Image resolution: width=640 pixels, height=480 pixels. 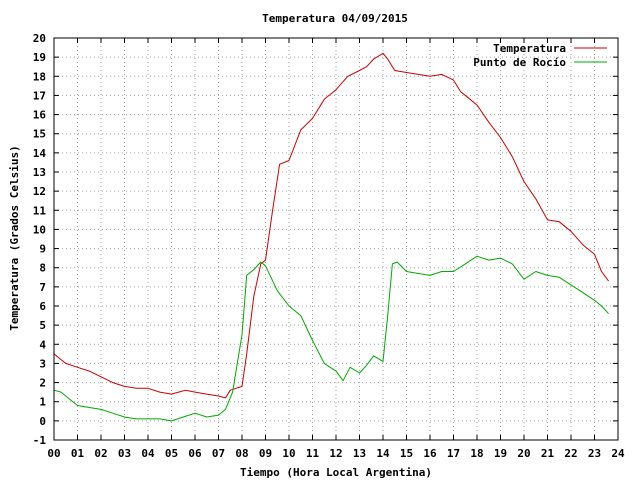 I want to click on y-tick-label: 10, so click(x=39, y=229).